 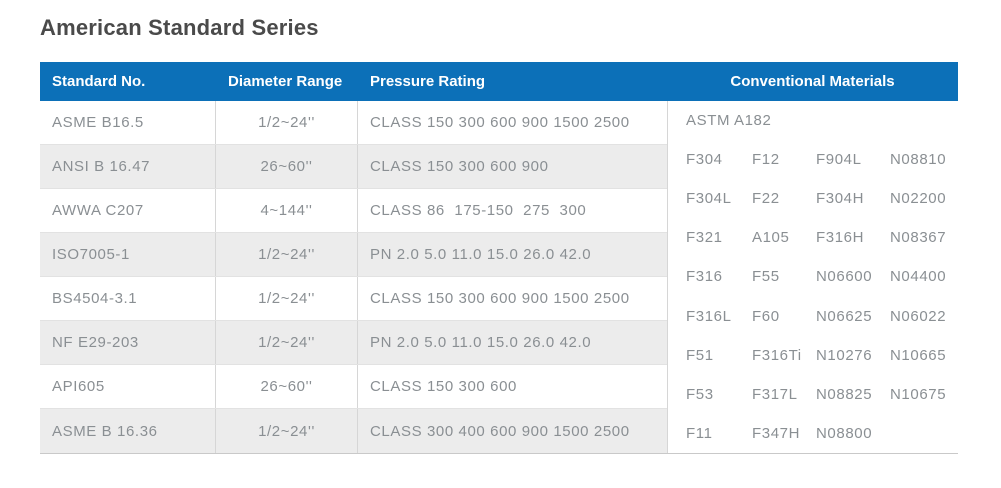 What do you see at coordinates (709, 199) in the screenshot?
I see `material-code: F304L` at bounding box center [709, 199].